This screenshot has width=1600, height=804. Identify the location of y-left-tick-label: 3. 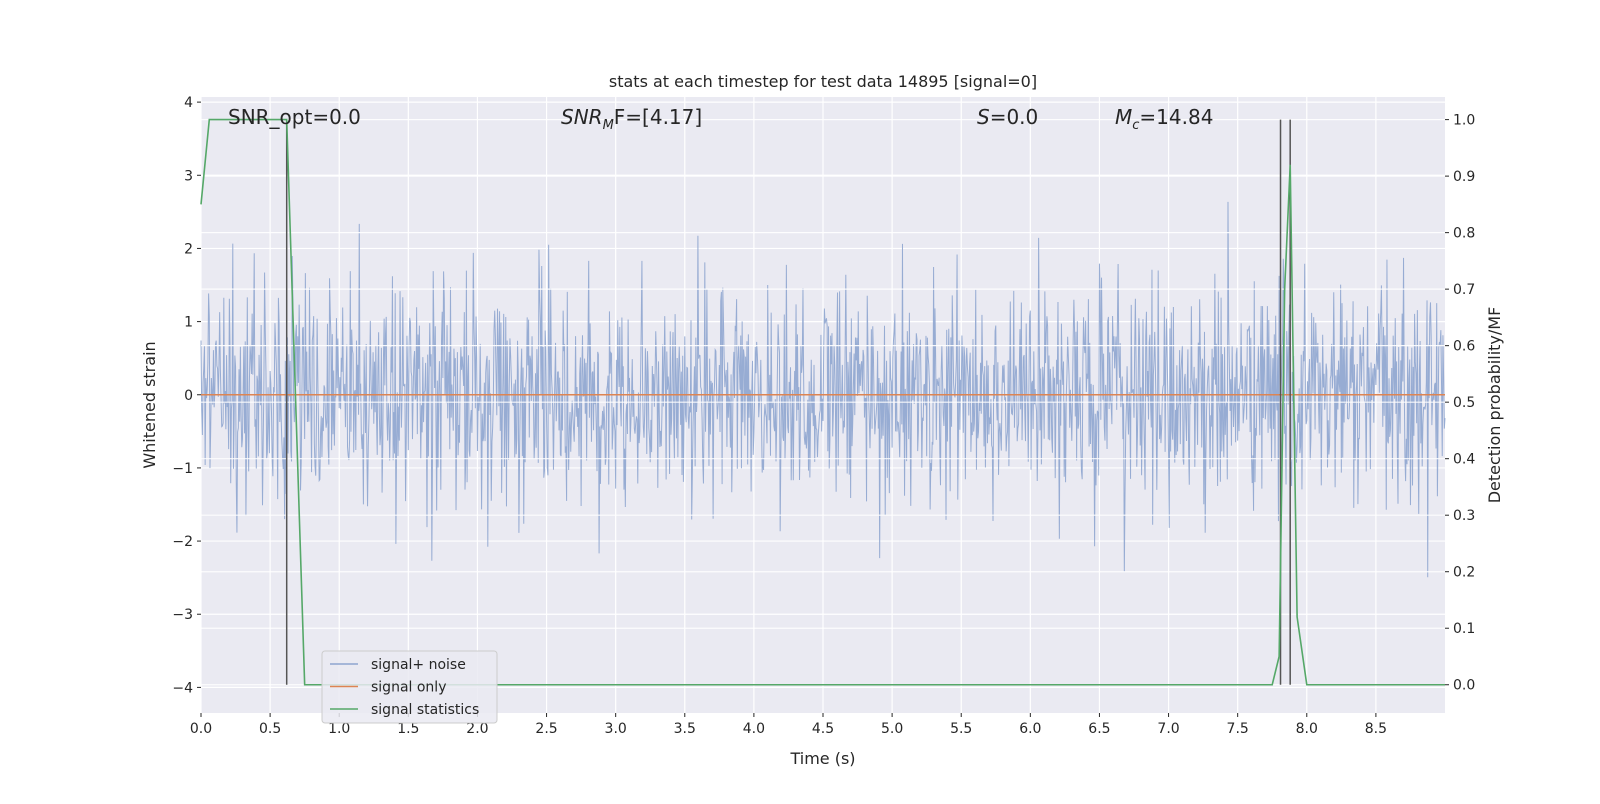
(188, 176).